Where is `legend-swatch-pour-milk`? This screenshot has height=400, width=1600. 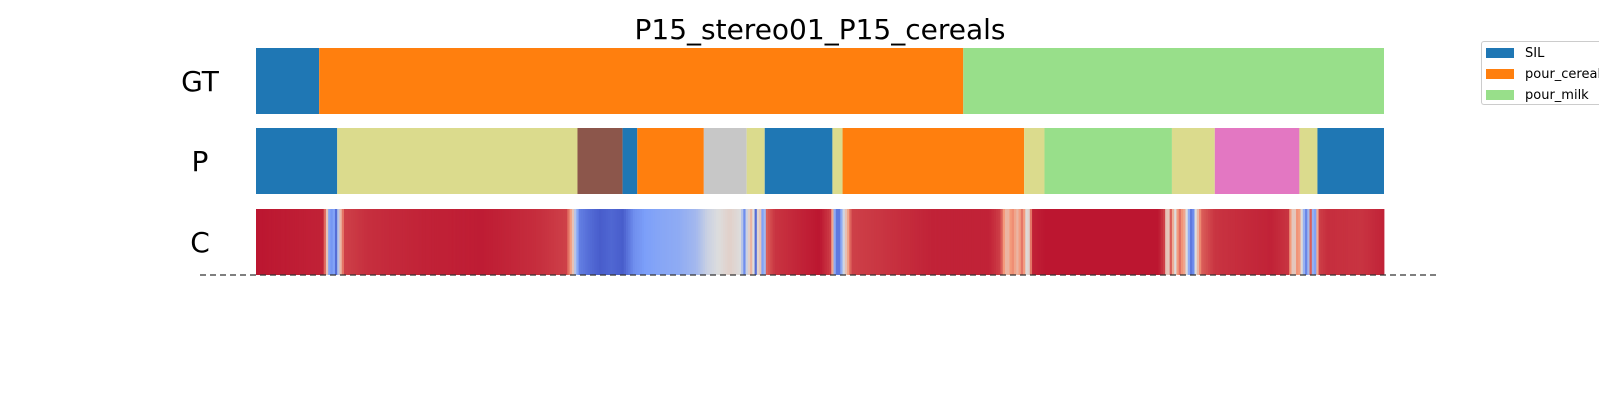 legend-swatch-pour-milk is located at coordinates (1500, 95).